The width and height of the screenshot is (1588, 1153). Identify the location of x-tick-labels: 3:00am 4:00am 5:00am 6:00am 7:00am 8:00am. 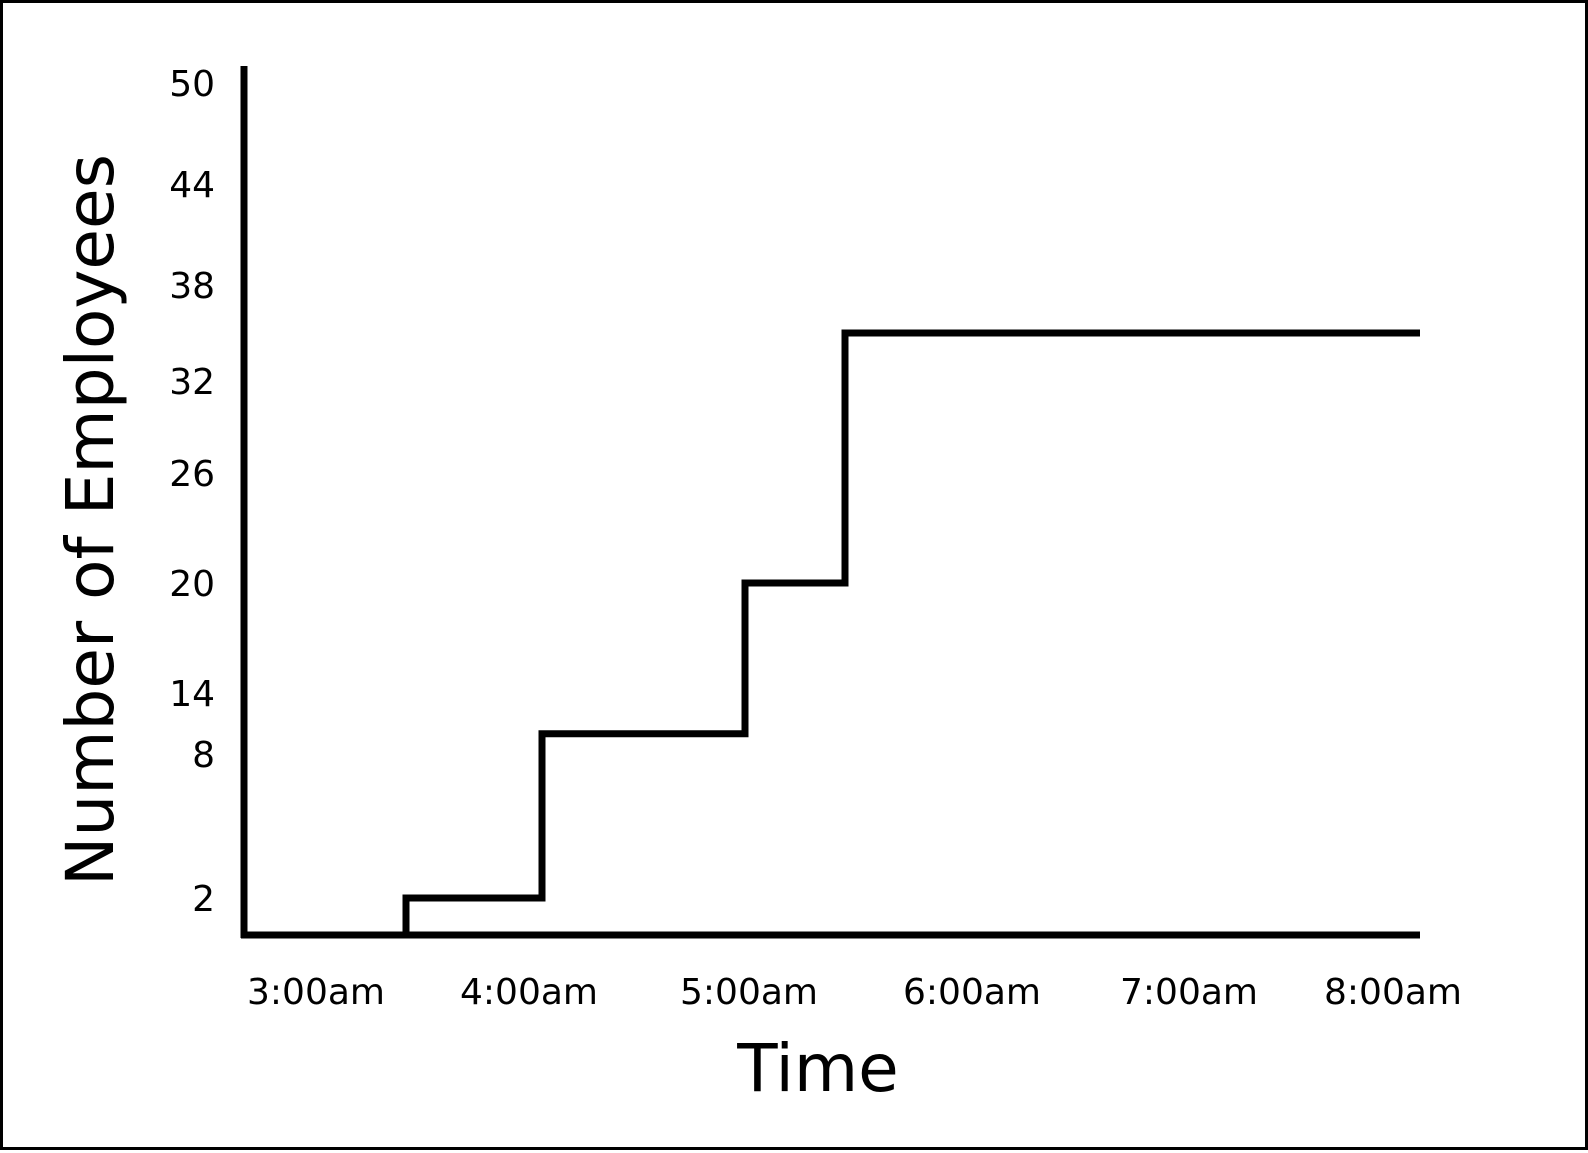
(854, 992).